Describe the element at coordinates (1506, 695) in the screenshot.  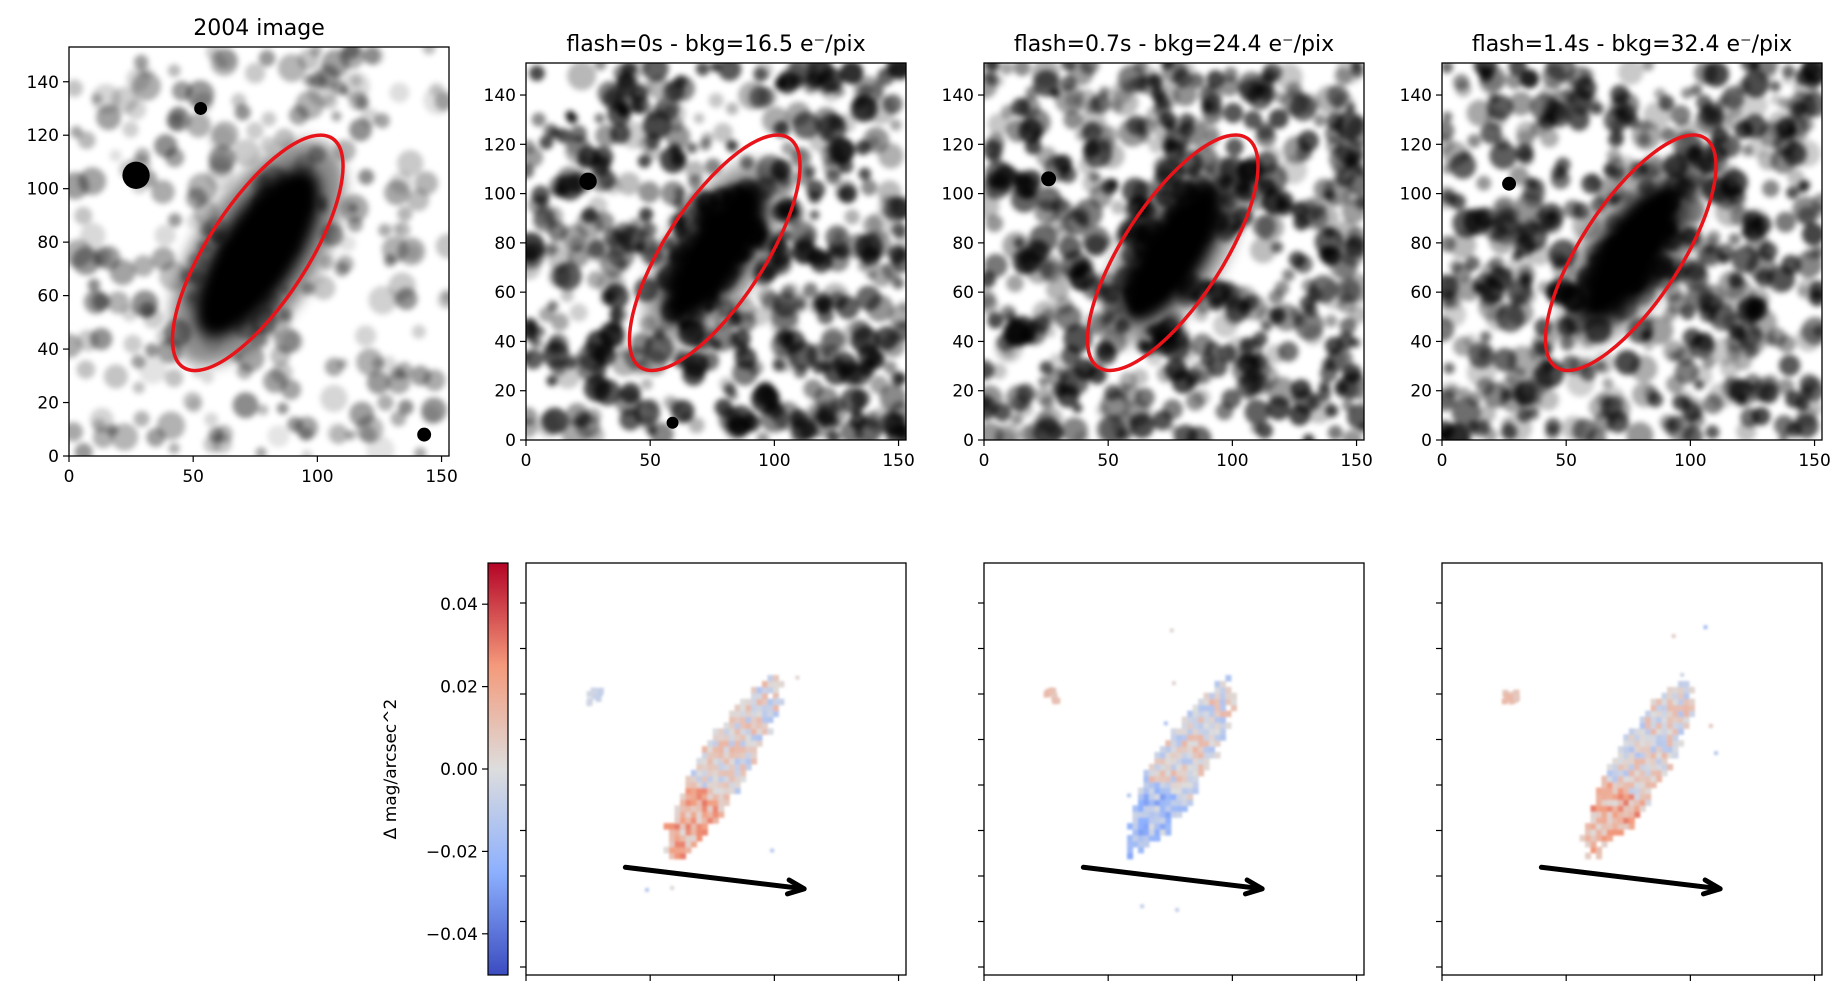
I see `source-residual-pixel` at that location.